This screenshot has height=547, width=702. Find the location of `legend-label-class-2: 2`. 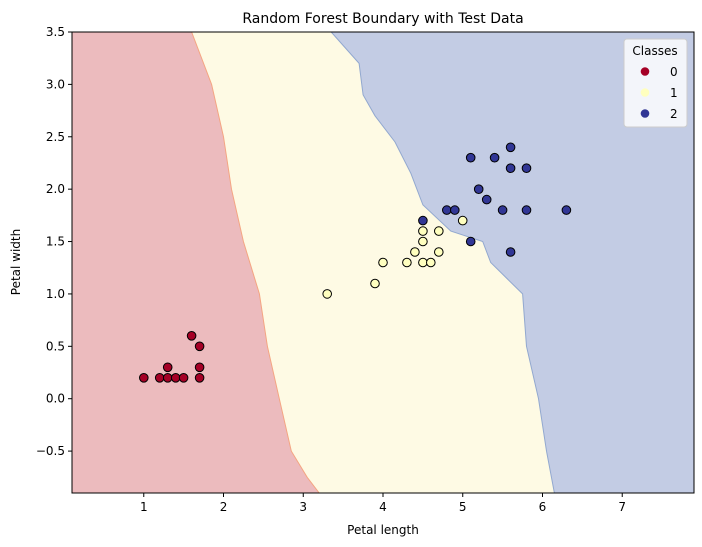

legend-label-class-2: 2 is located at coordinates (674, 114).